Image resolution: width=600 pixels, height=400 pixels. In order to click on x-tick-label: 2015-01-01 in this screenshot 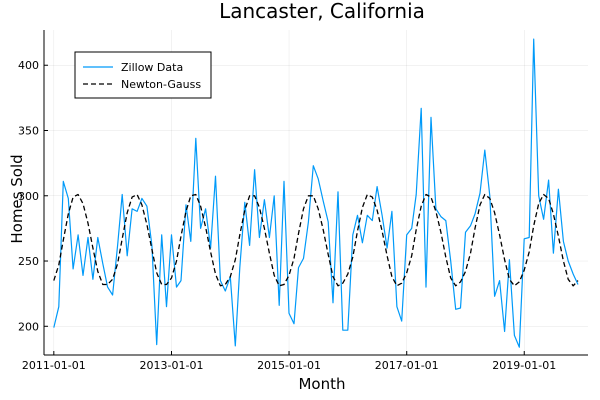, I will do `click(289, 365)`.